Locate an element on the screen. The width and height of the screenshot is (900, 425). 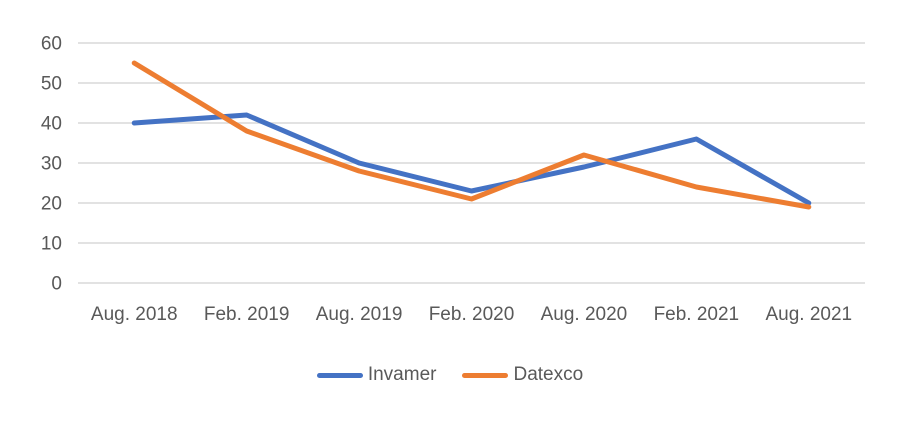
y-axis-tick-label: 60 is located at coordinates (51, 44).